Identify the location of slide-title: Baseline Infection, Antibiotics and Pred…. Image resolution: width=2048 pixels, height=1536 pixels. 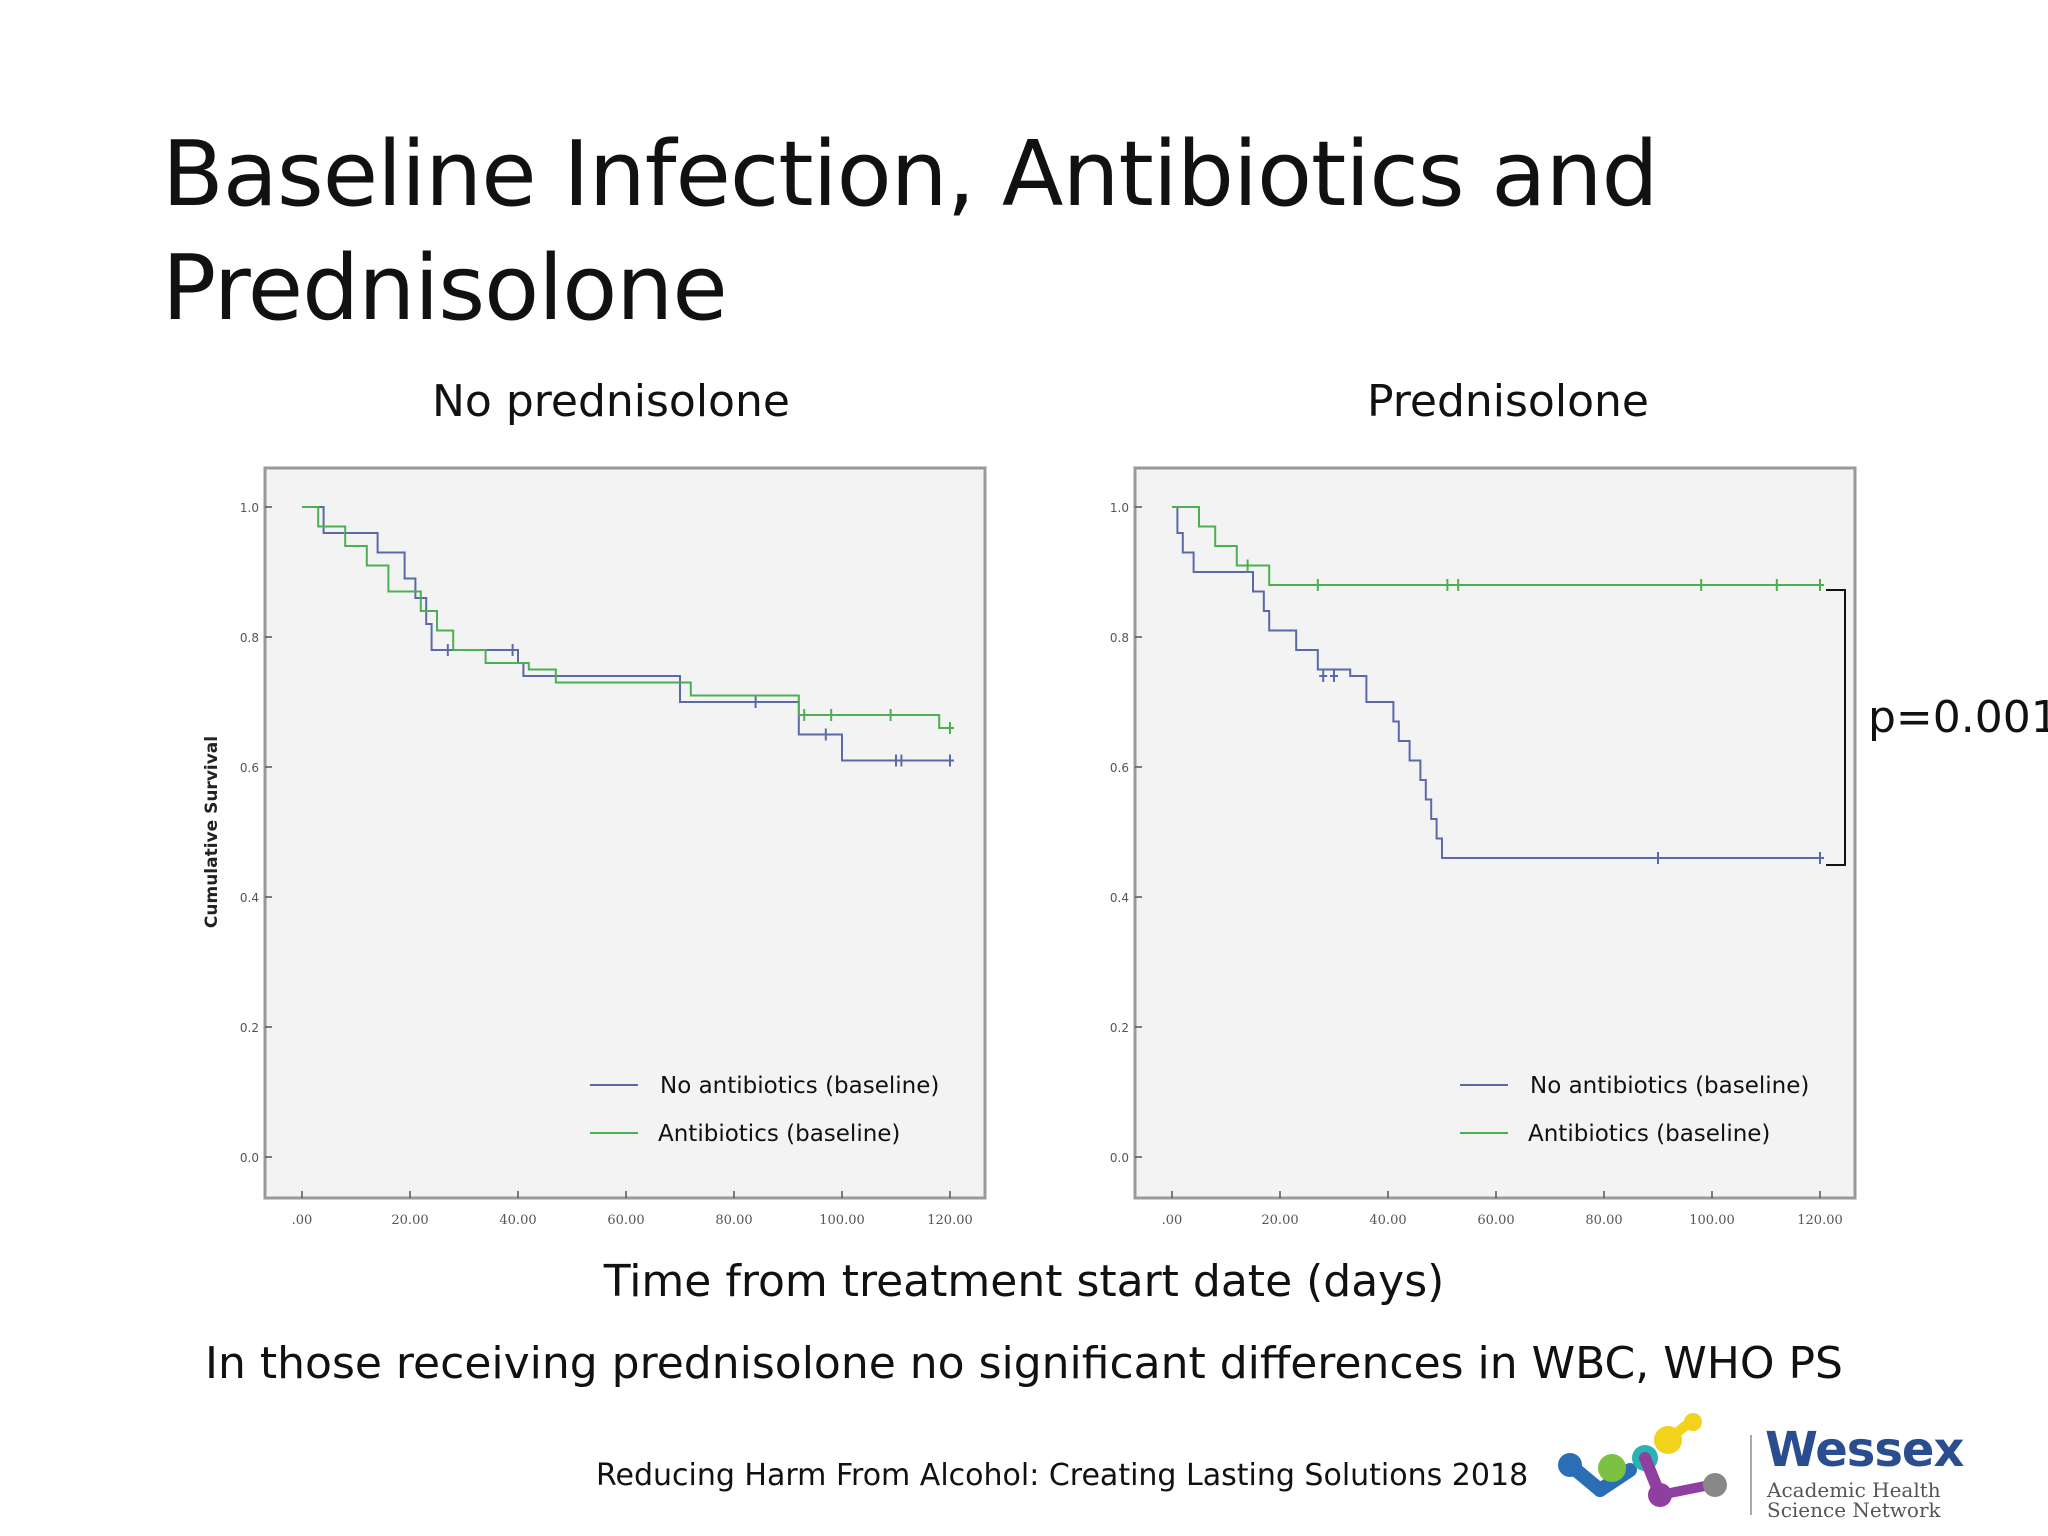
(910, 231).